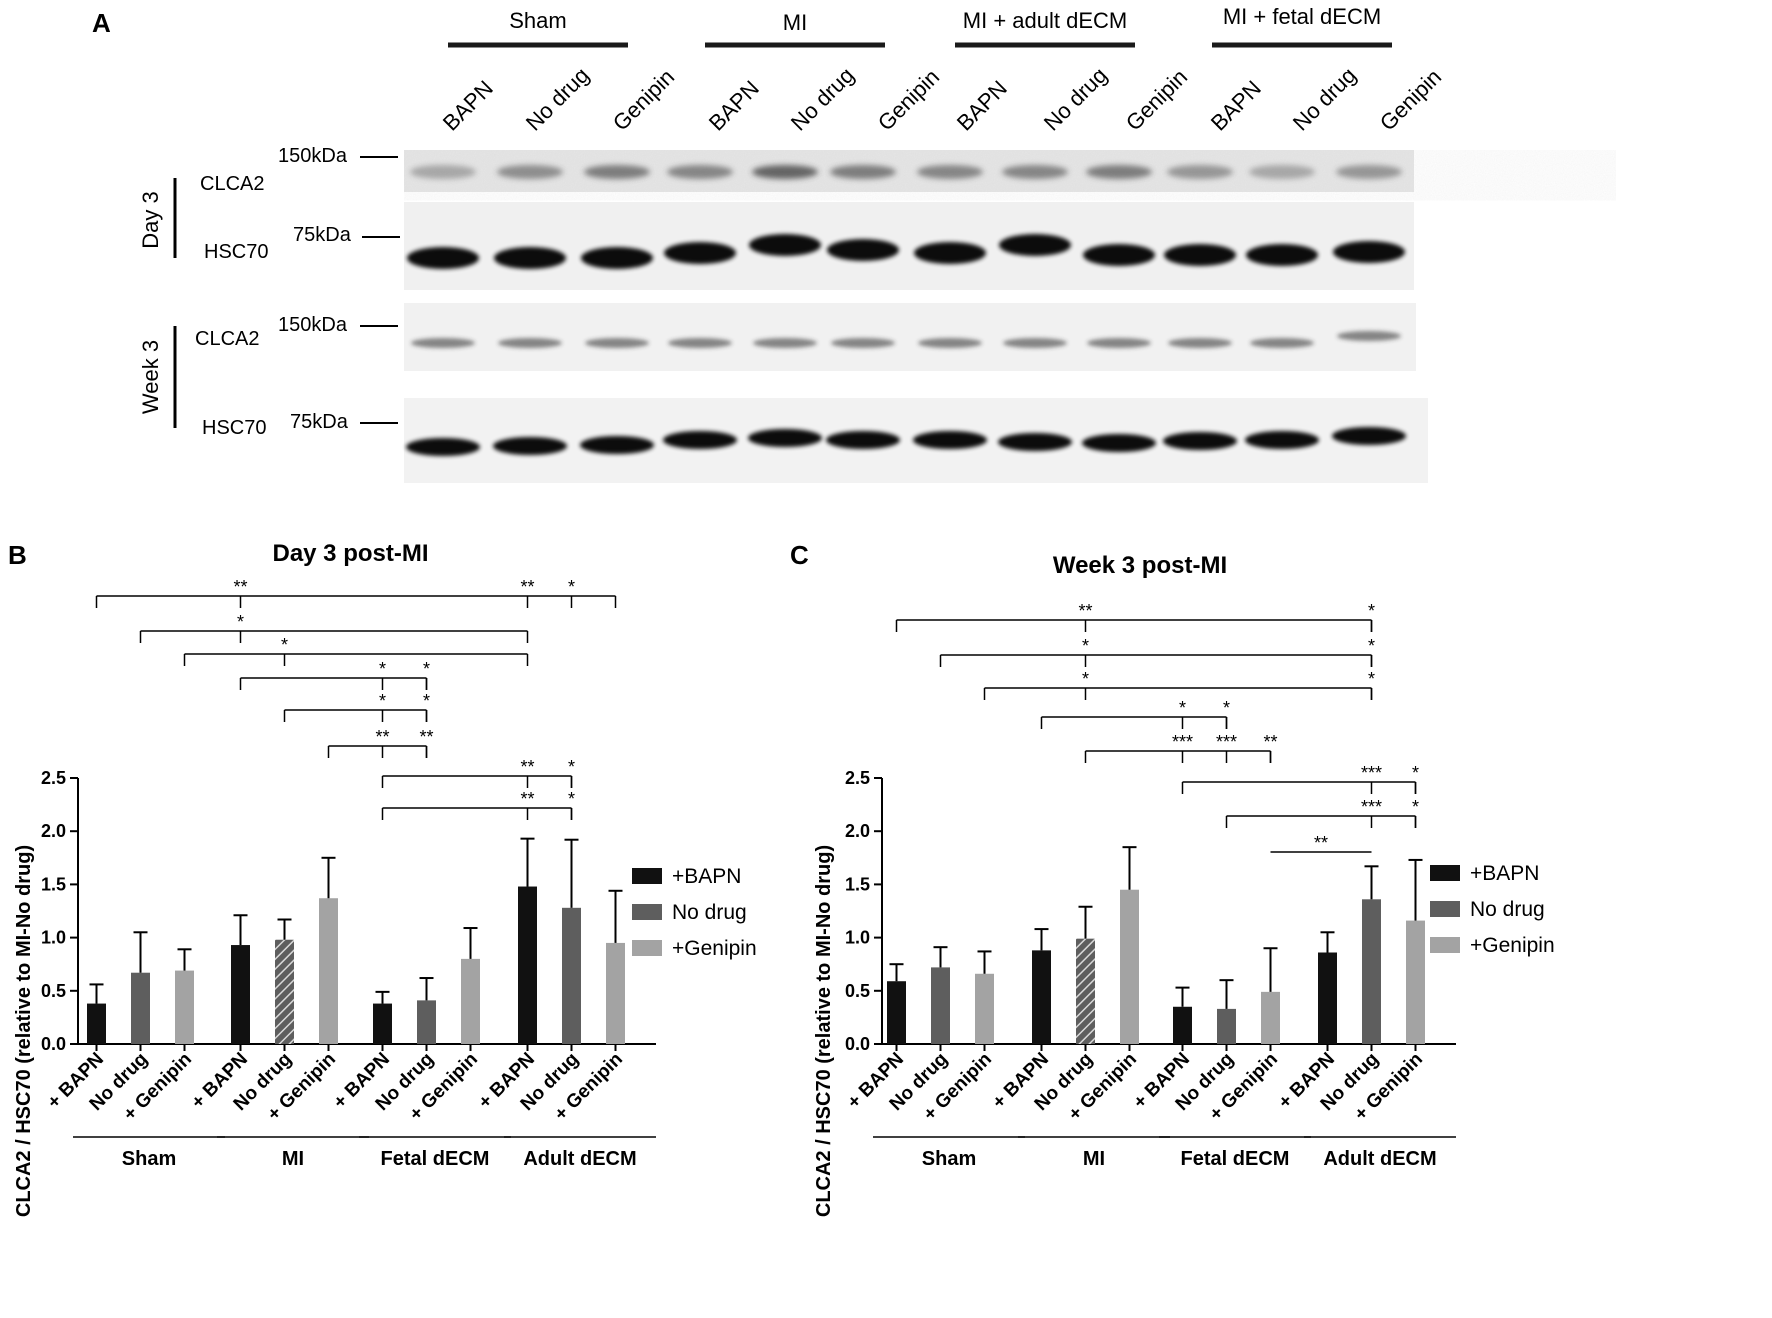 This screenshot has width=1772, height=1318. I want to click on y-tick-label: 0.0, so click(53, 1044).